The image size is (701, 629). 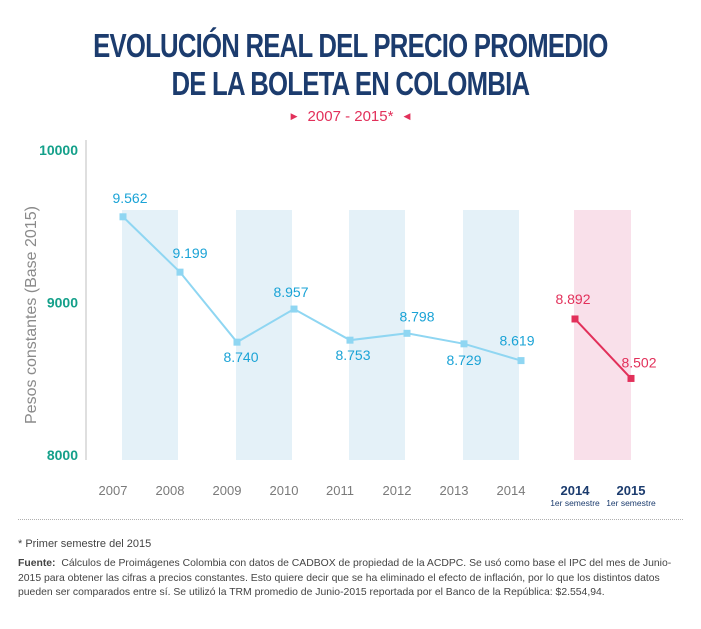 I want to click on x-tick-label: 2007, so click(x=113, y=490).